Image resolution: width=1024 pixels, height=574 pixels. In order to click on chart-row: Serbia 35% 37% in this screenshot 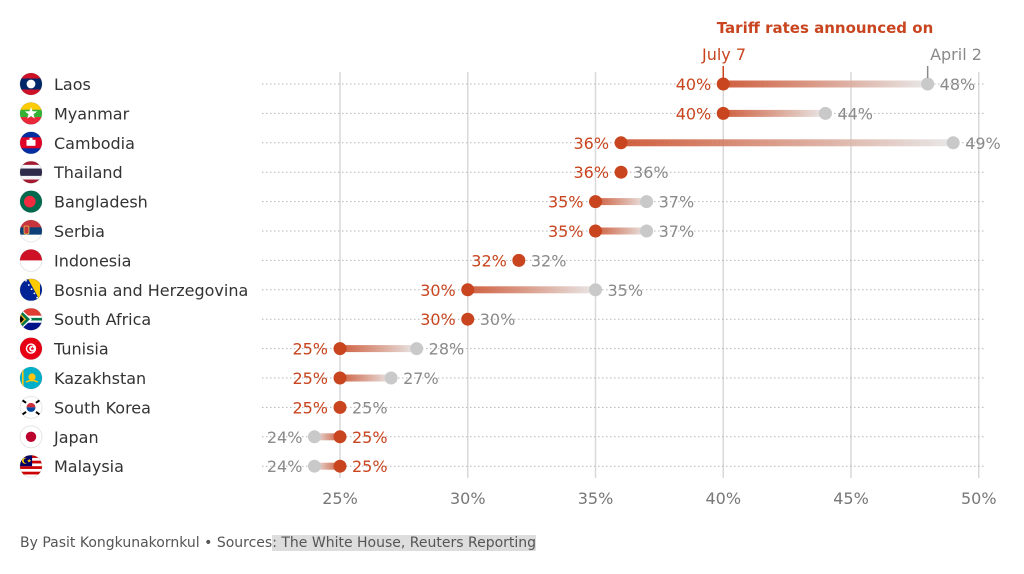, I will do `click(502, 231)`.